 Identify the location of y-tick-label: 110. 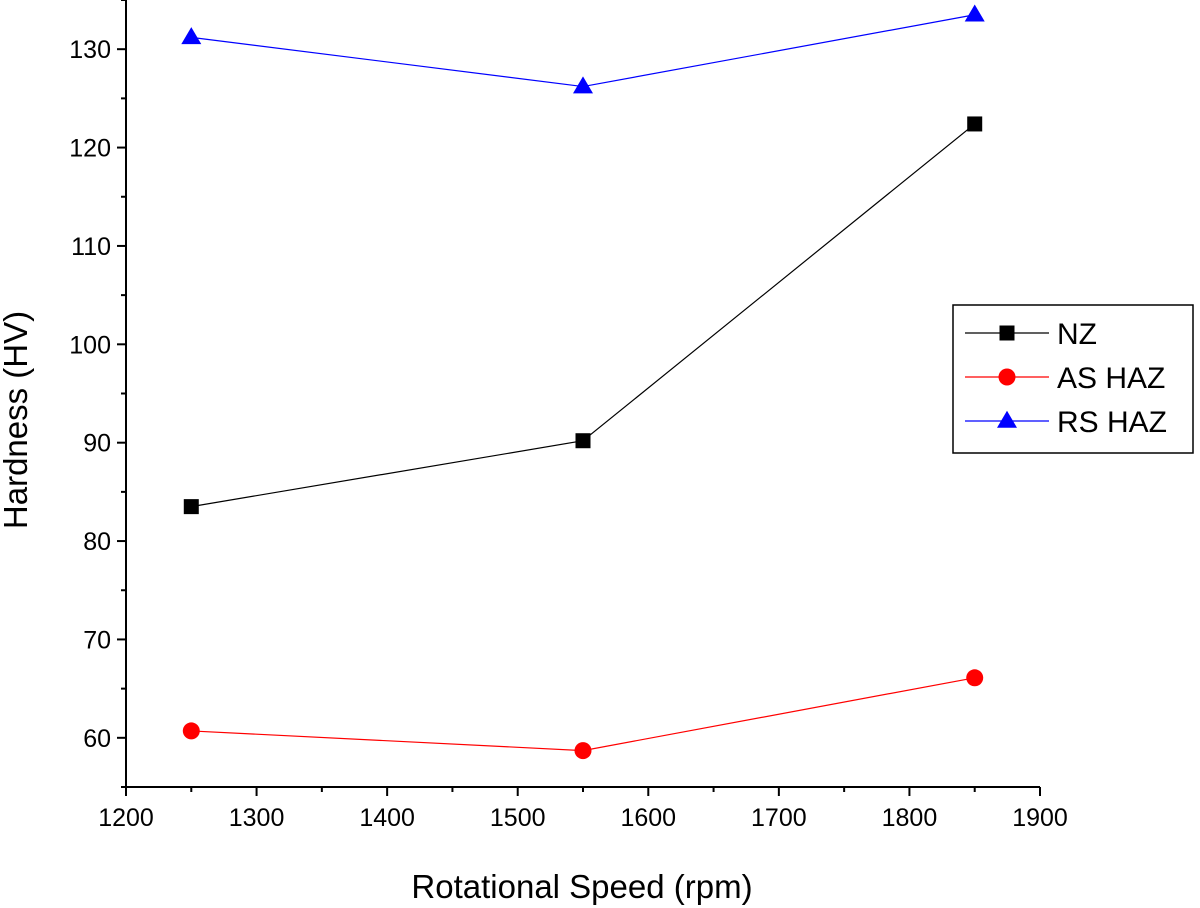
(91, 247).